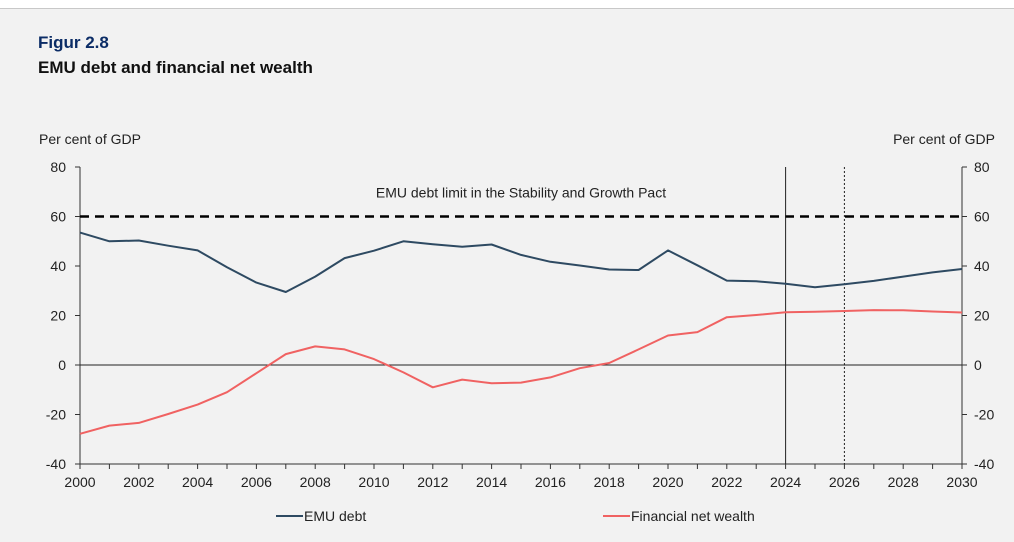  Describe the element at coordinates (982, 316) in the screenshot. I see `y-tick-label-right: 20` at that location.